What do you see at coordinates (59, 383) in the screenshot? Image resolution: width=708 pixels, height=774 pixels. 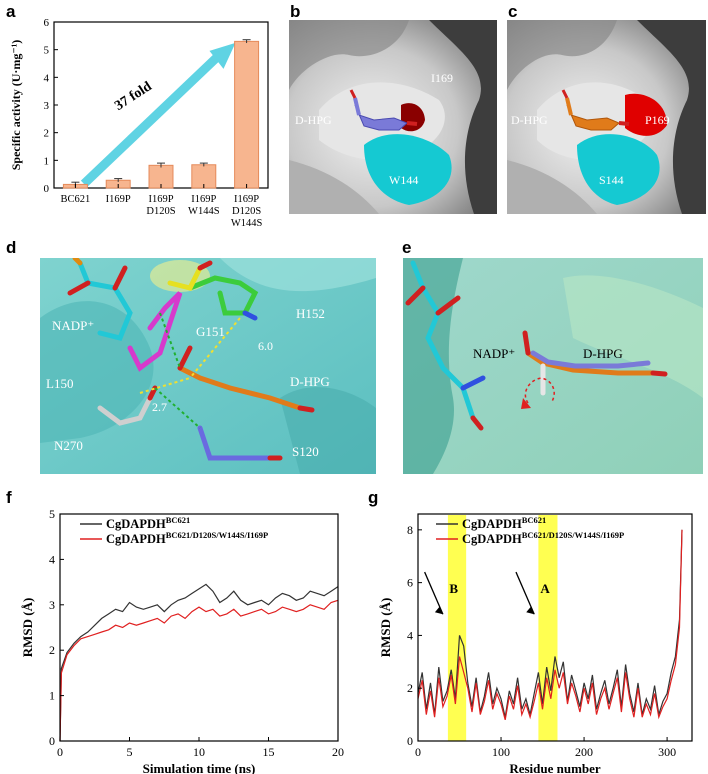 I see `label-l150: L150` at bounding box center [59, 383].